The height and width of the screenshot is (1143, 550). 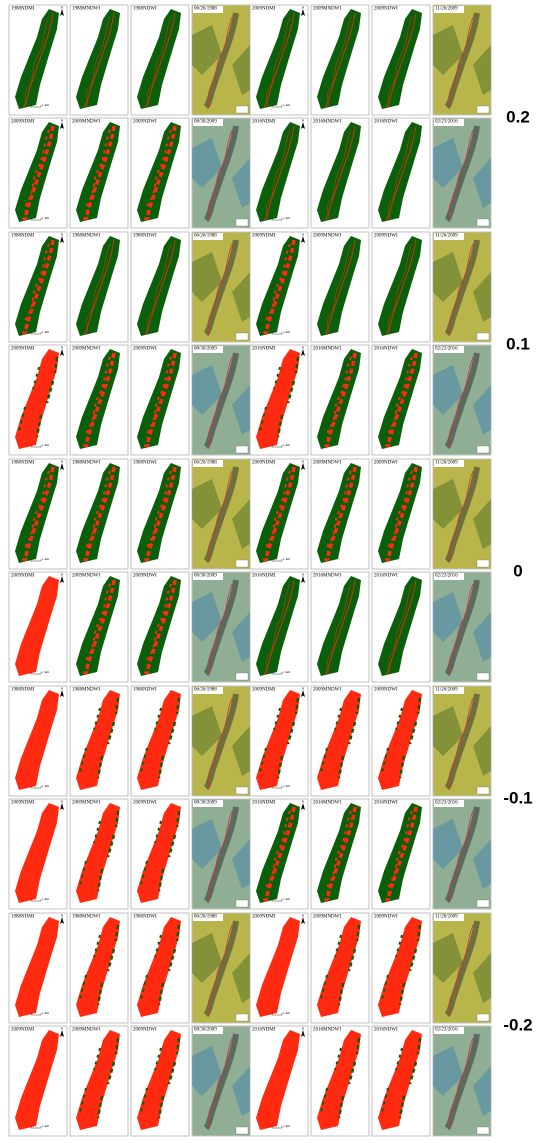 What do you see at coordinates (86, 235) in the screenshot?
I see `panel-label: 1988MNDWI` at bounding box center [86, 235].